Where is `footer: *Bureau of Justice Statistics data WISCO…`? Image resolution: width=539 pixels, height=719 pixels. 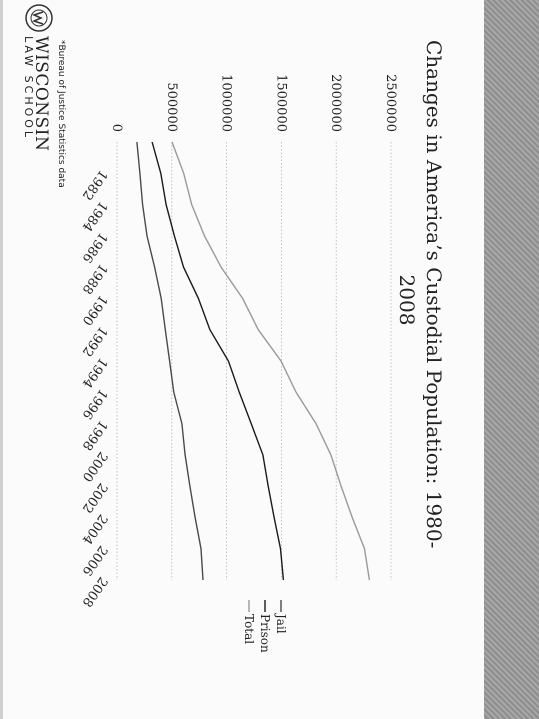
footer: *Bureau of Justice Statistics data WISCO… is located at coordinates (44, 96).